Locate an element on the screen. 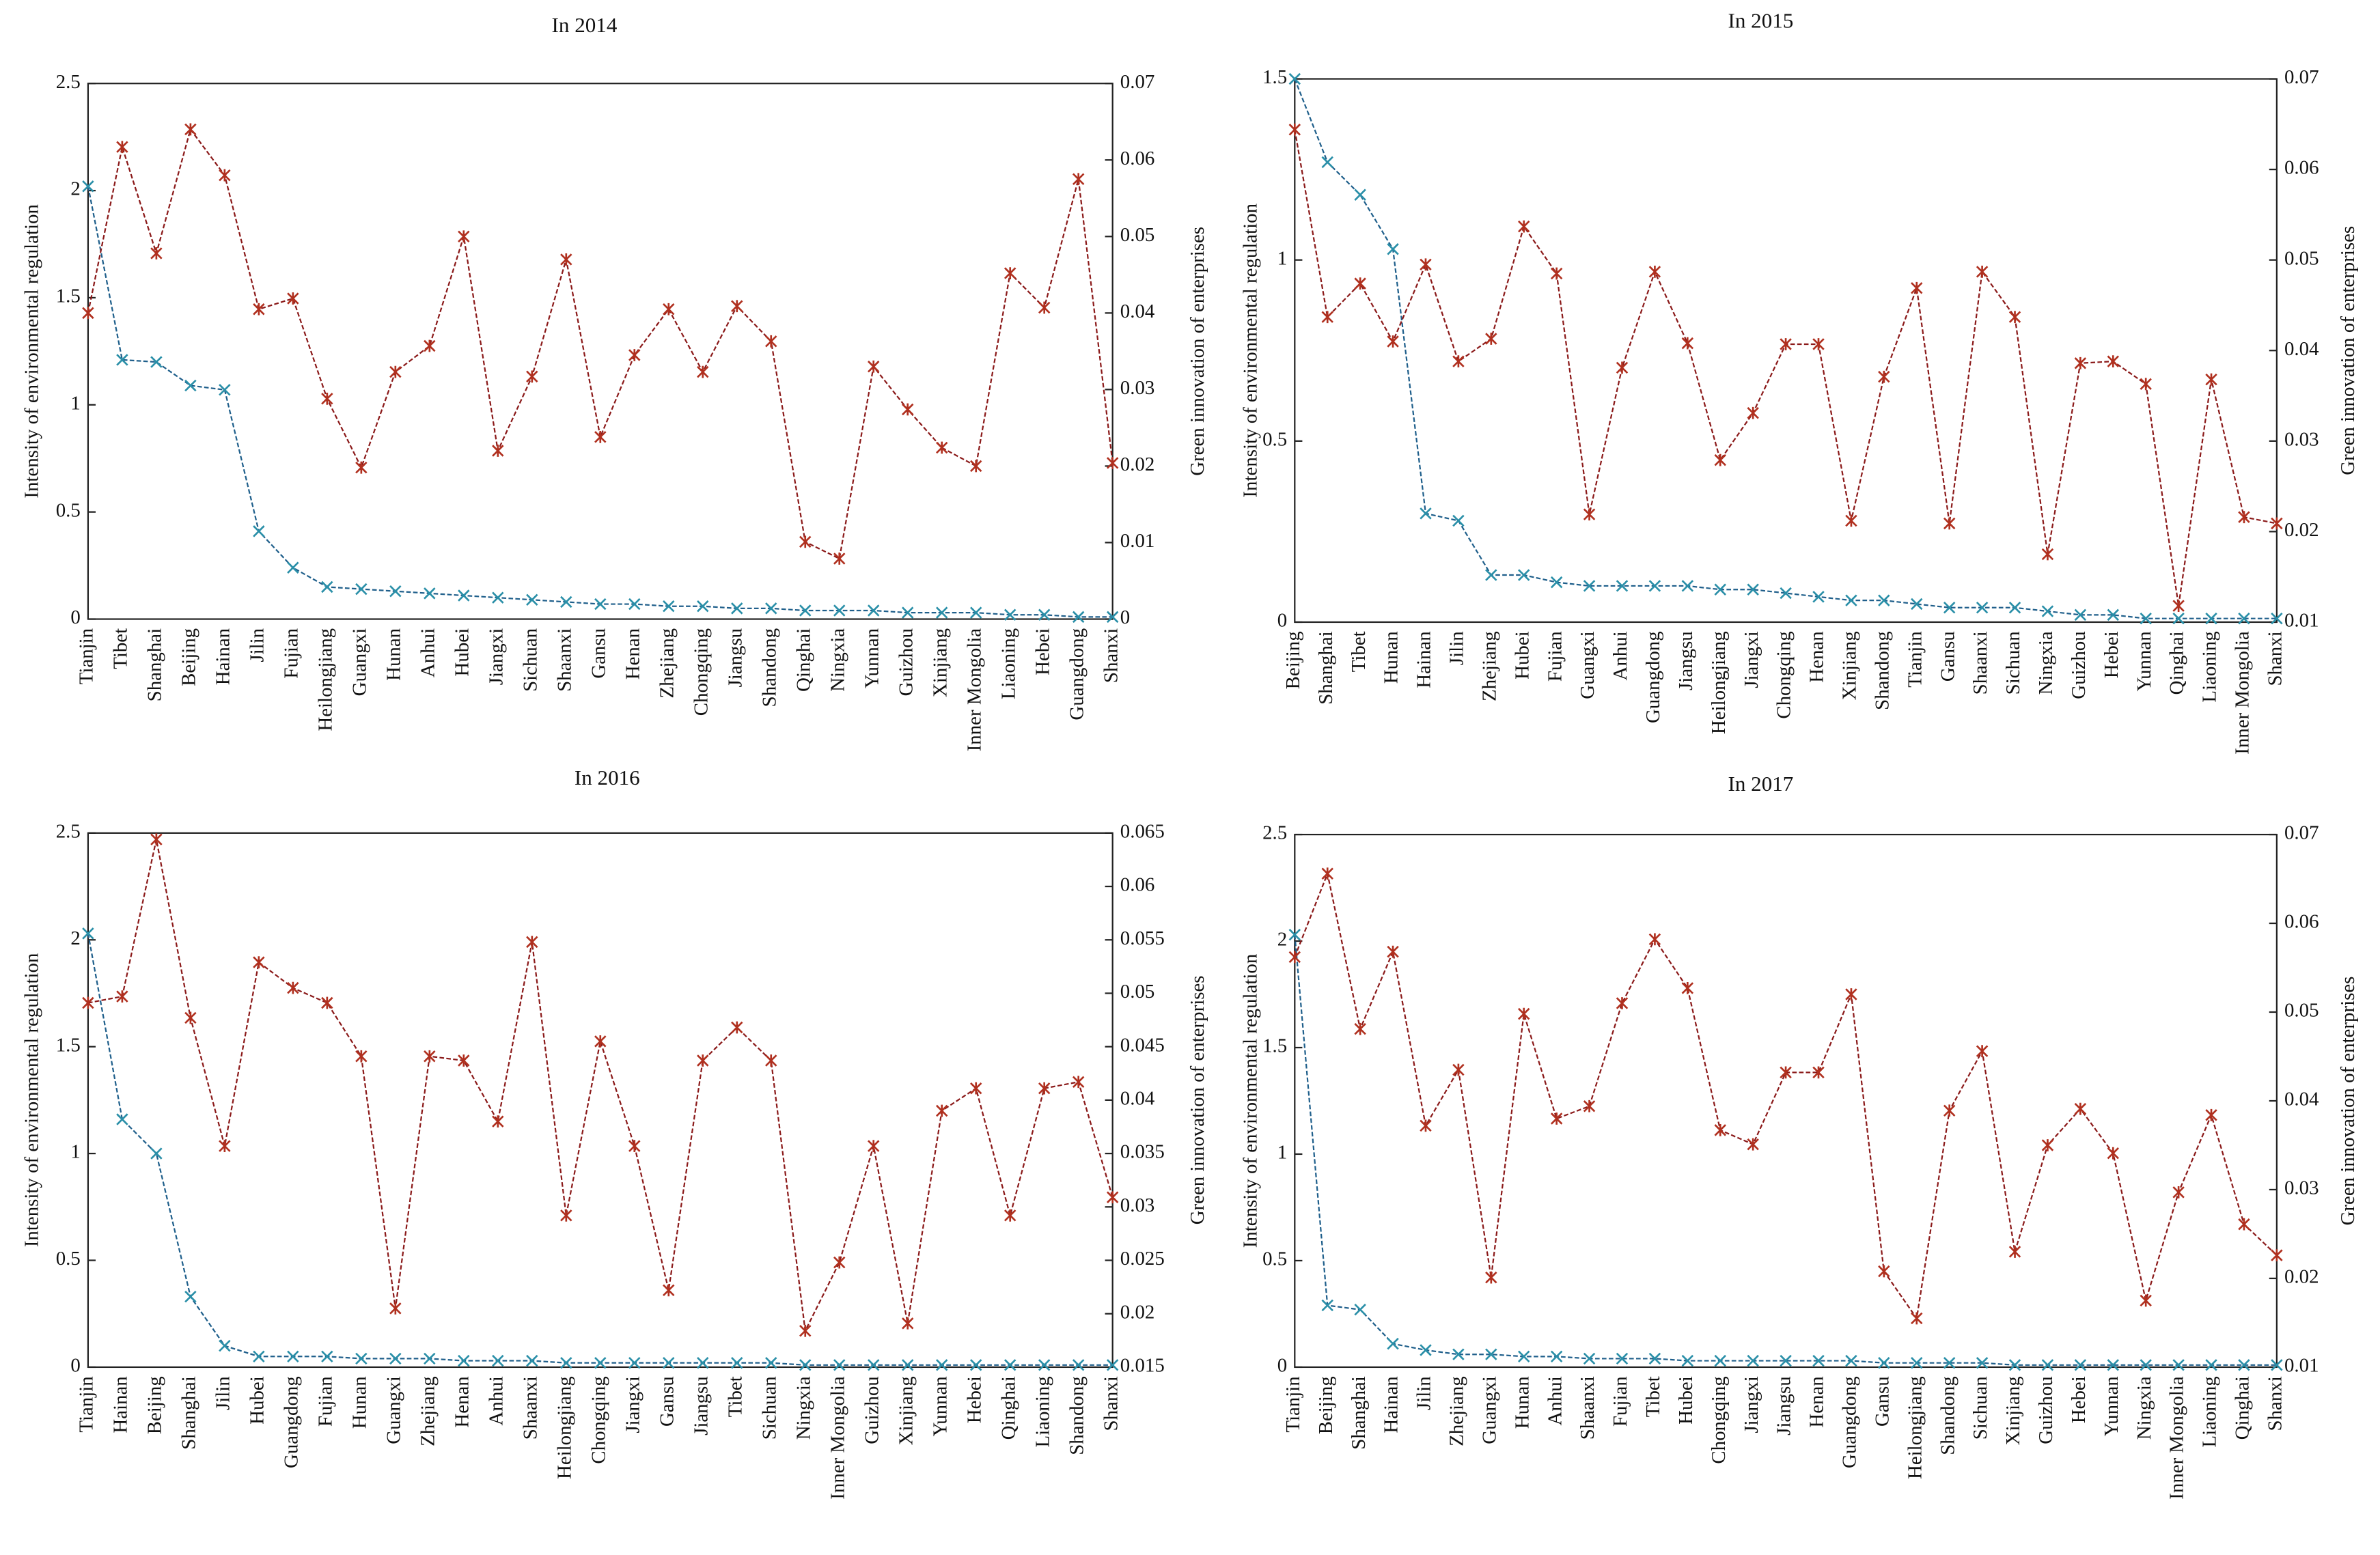  x-tick-label: Shaanxi is located at coordinates (564, 660).